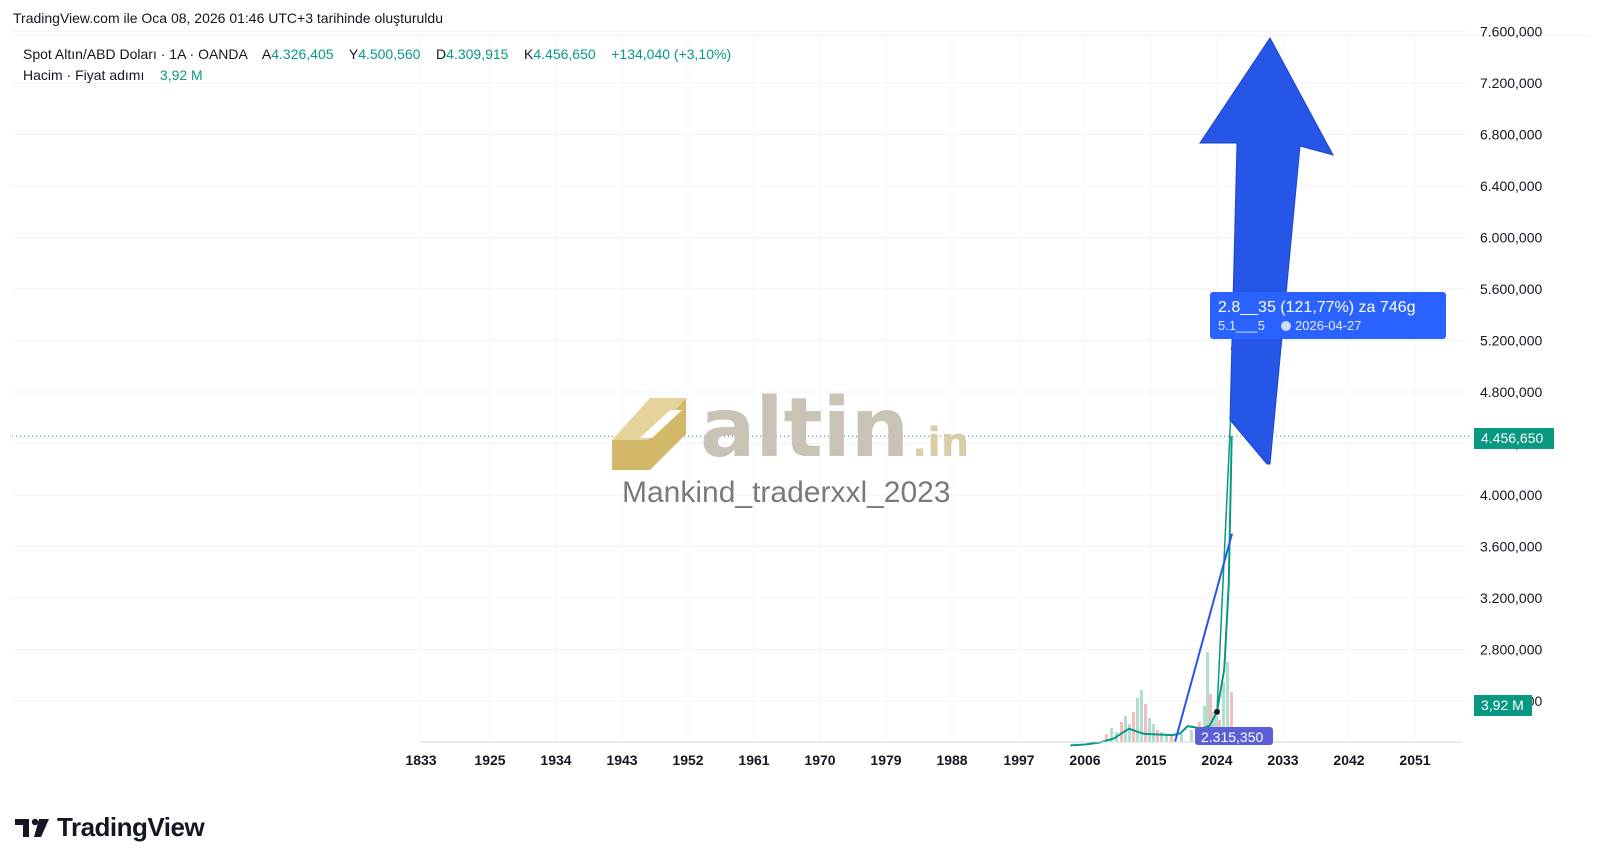 This screenshot has height=867, width=1600. Describe the element at coordinates (1511, 32) in the screenshot. I see `y-tick-label: 7.600,000` at that location.